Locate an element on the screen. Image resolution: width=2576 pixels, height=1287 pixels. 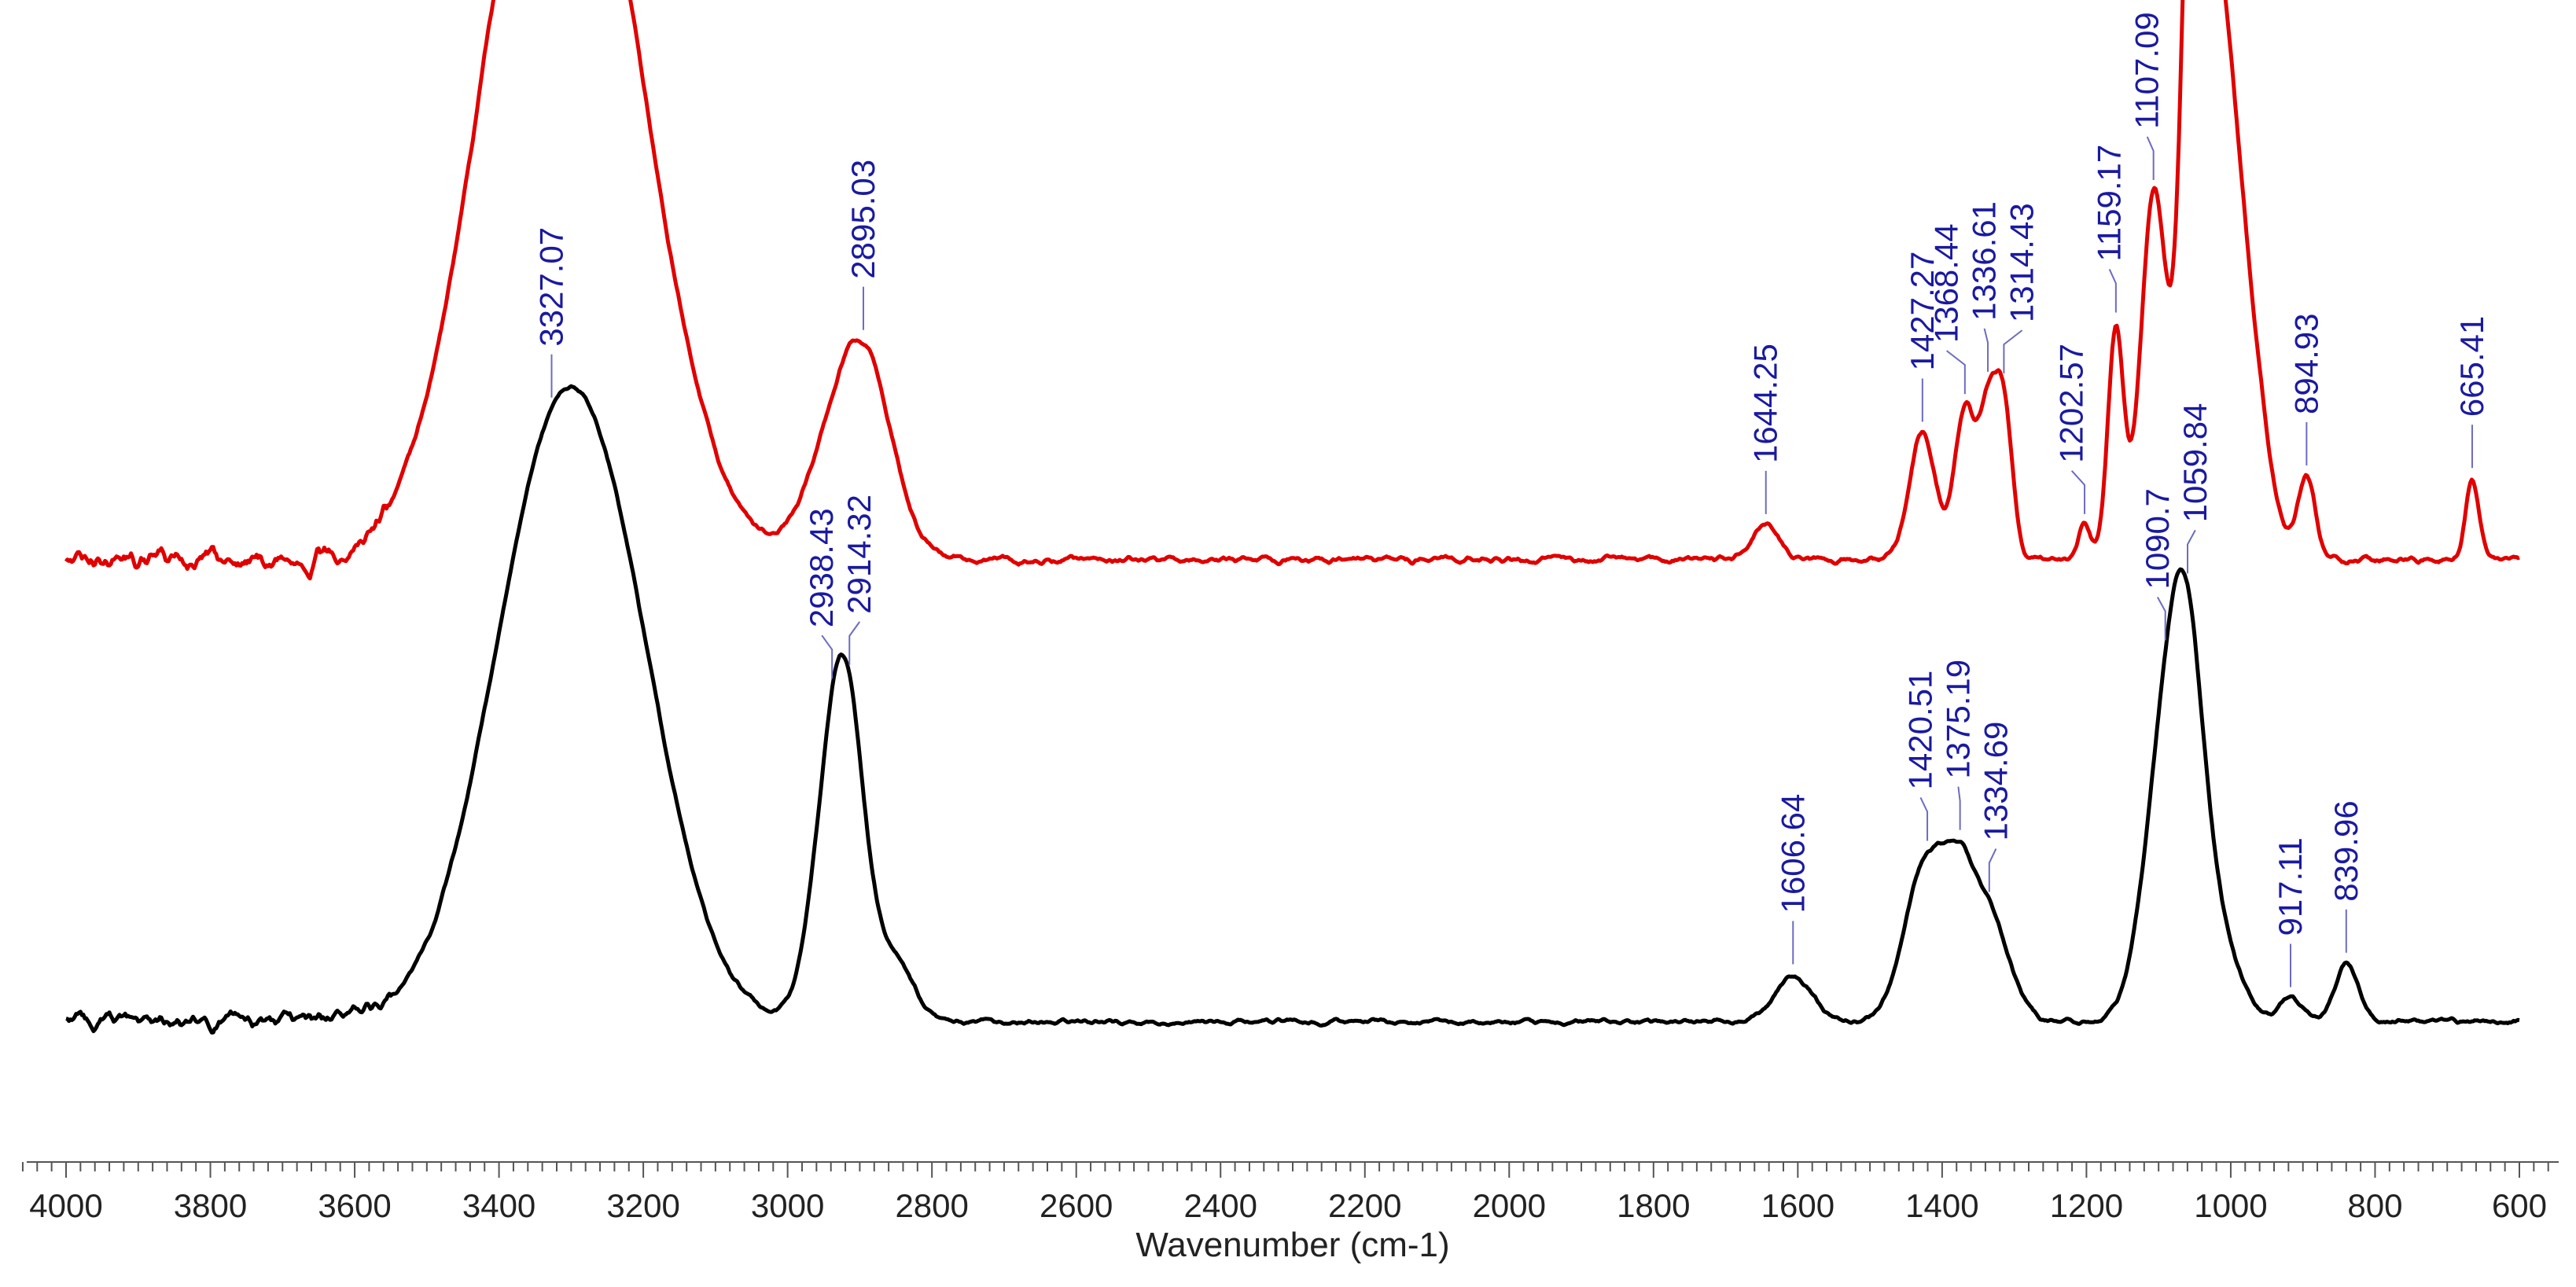
peak-marker: 1107.09 is located at coordinates (2147, 96).